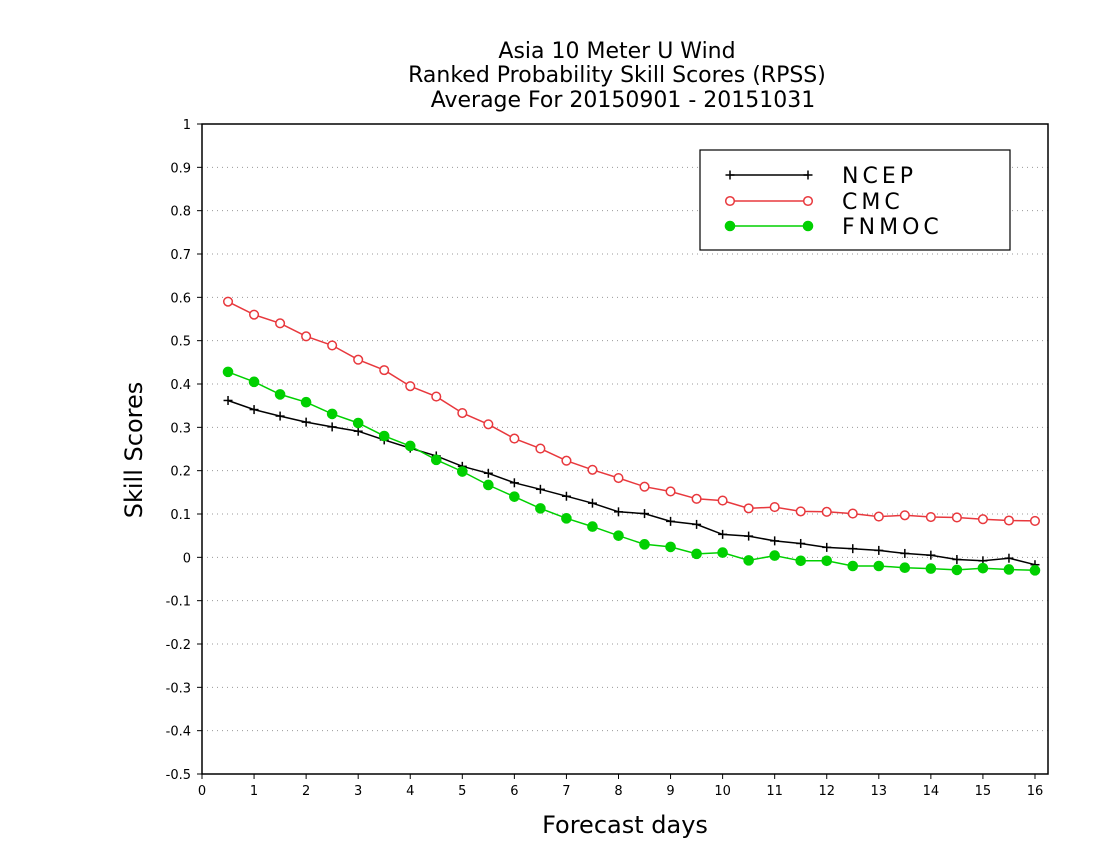 The width and height of the screenshot is (1100, 850). Describe the element at coordinates (808, 175) in the screenshot. I see `legend-ncep-end-point` at that location.